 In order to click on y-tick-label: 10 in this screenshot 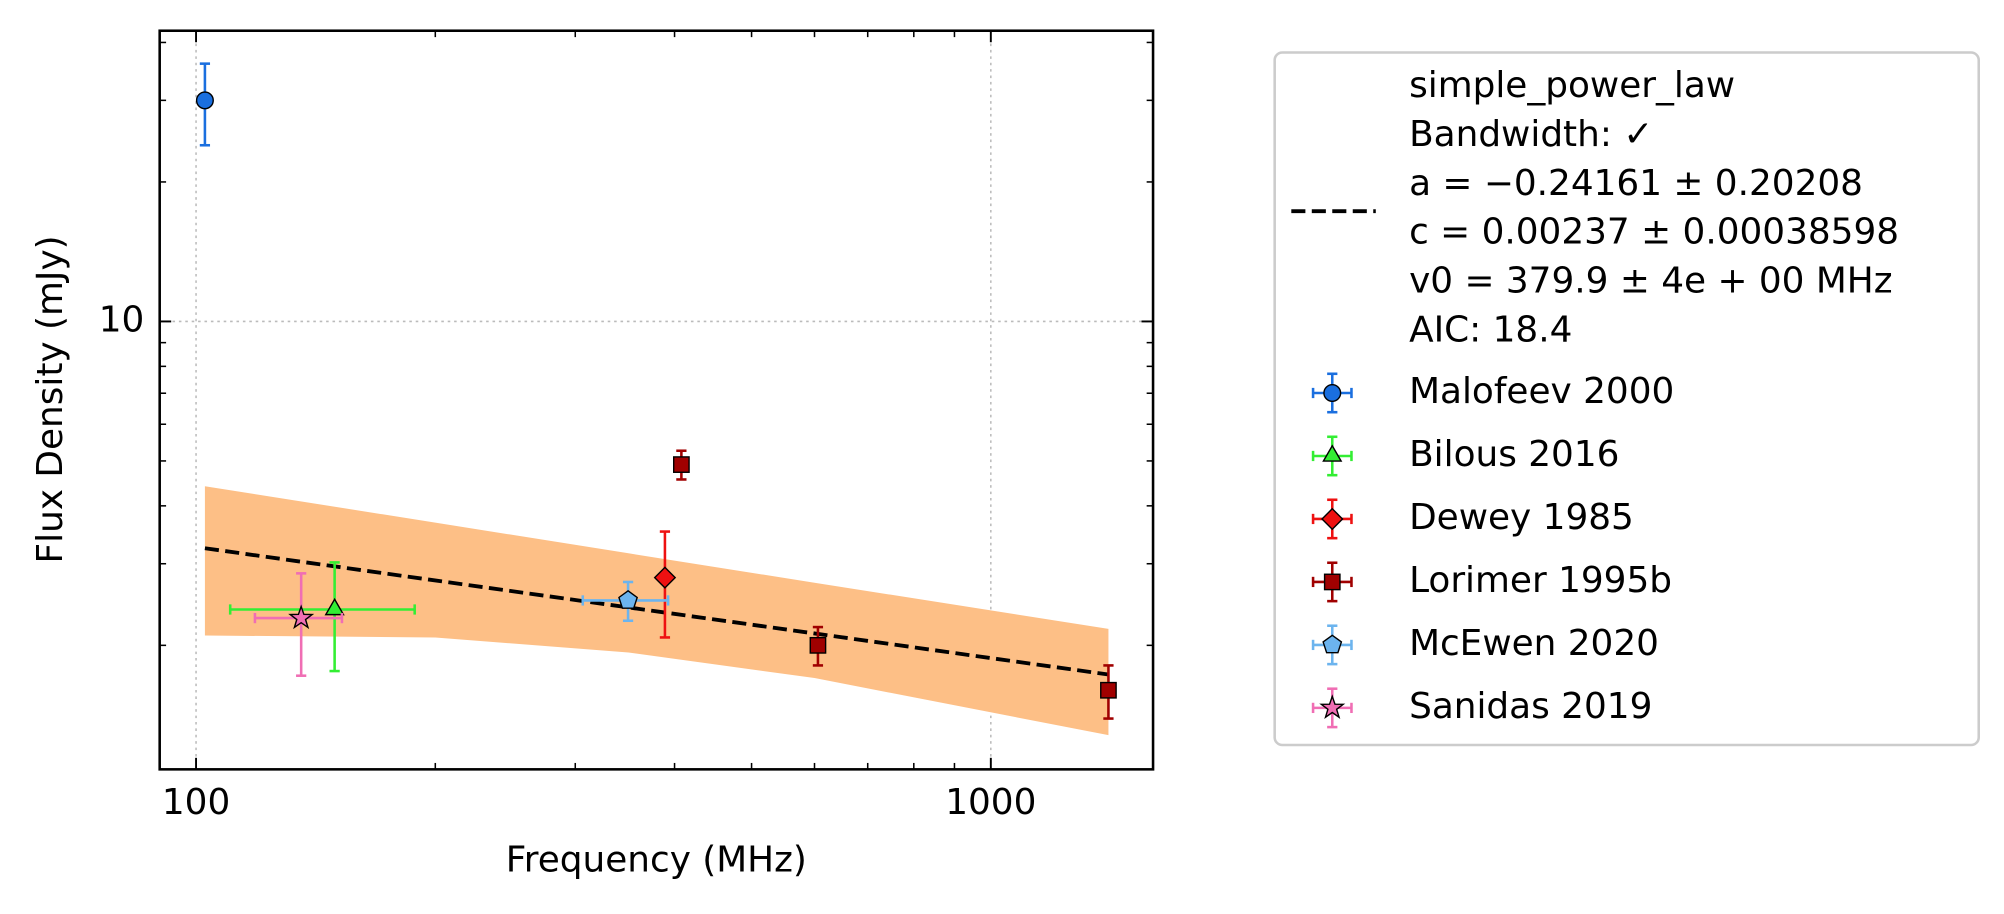, I will do `click(122, 319)`.